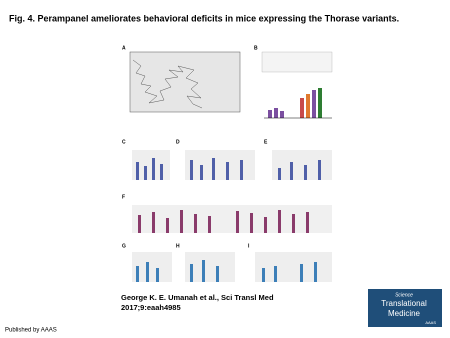 Image resolution: width=450 pixels, height=338 pixels. I want to click on panel-label: E, so click(266, 142).